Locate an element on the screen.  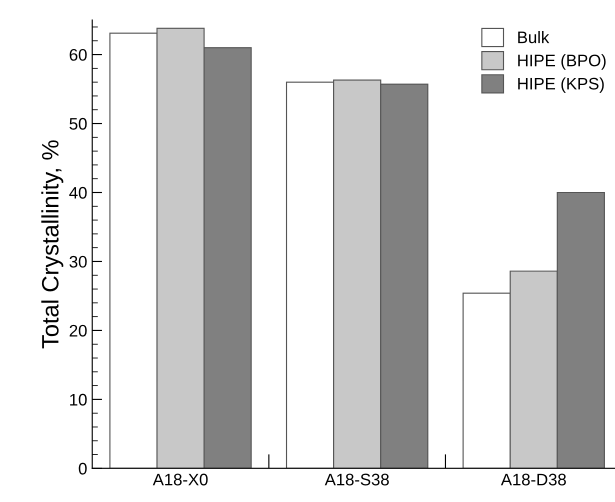
y-tick-label: 50 is located at coordinates (78, 124).